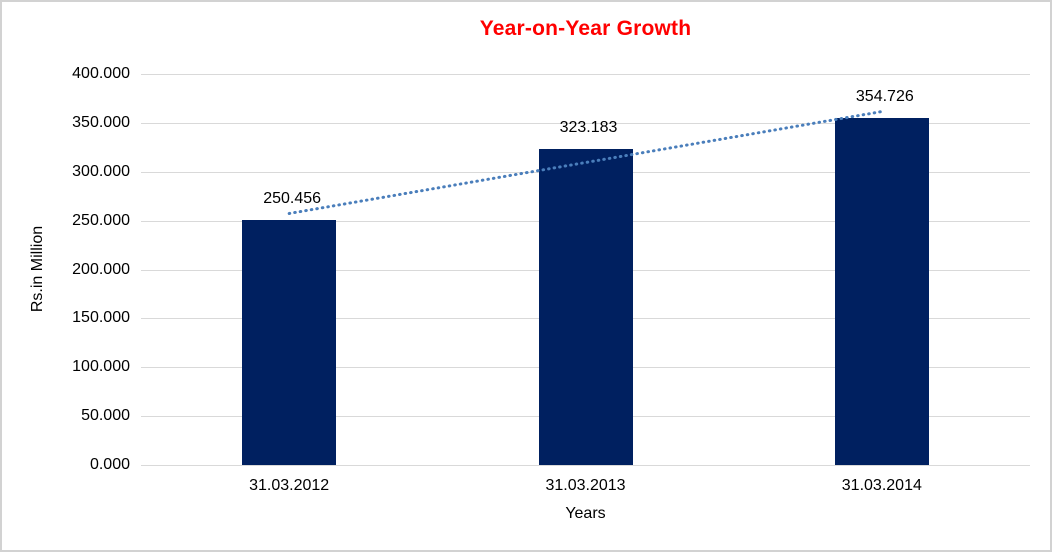  I want to click on y-tick-label: 300.000, so click(101, 171).